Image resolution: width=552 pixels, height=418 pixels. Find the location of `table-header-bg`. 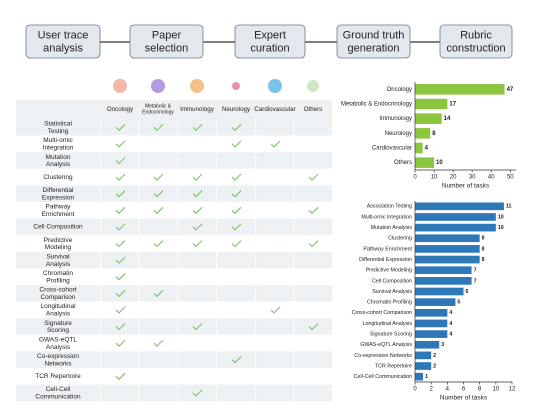

table-header-bg is located at coordinates (174, 109).